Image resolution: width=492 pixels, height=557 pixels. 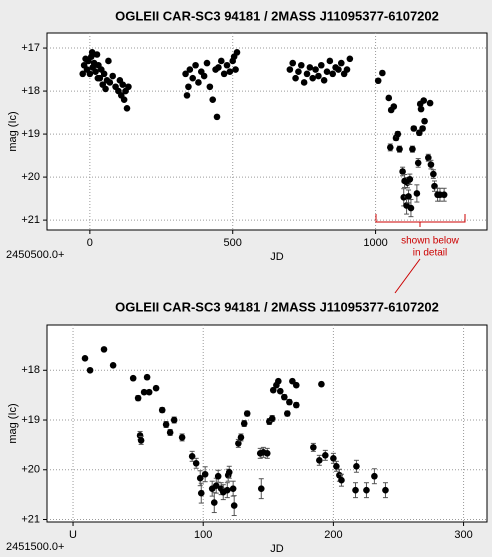 What do you see at coordinates (277, 257) in the screenshot?
I see `x-axis-label: JD` at bounding box center [277, 257].